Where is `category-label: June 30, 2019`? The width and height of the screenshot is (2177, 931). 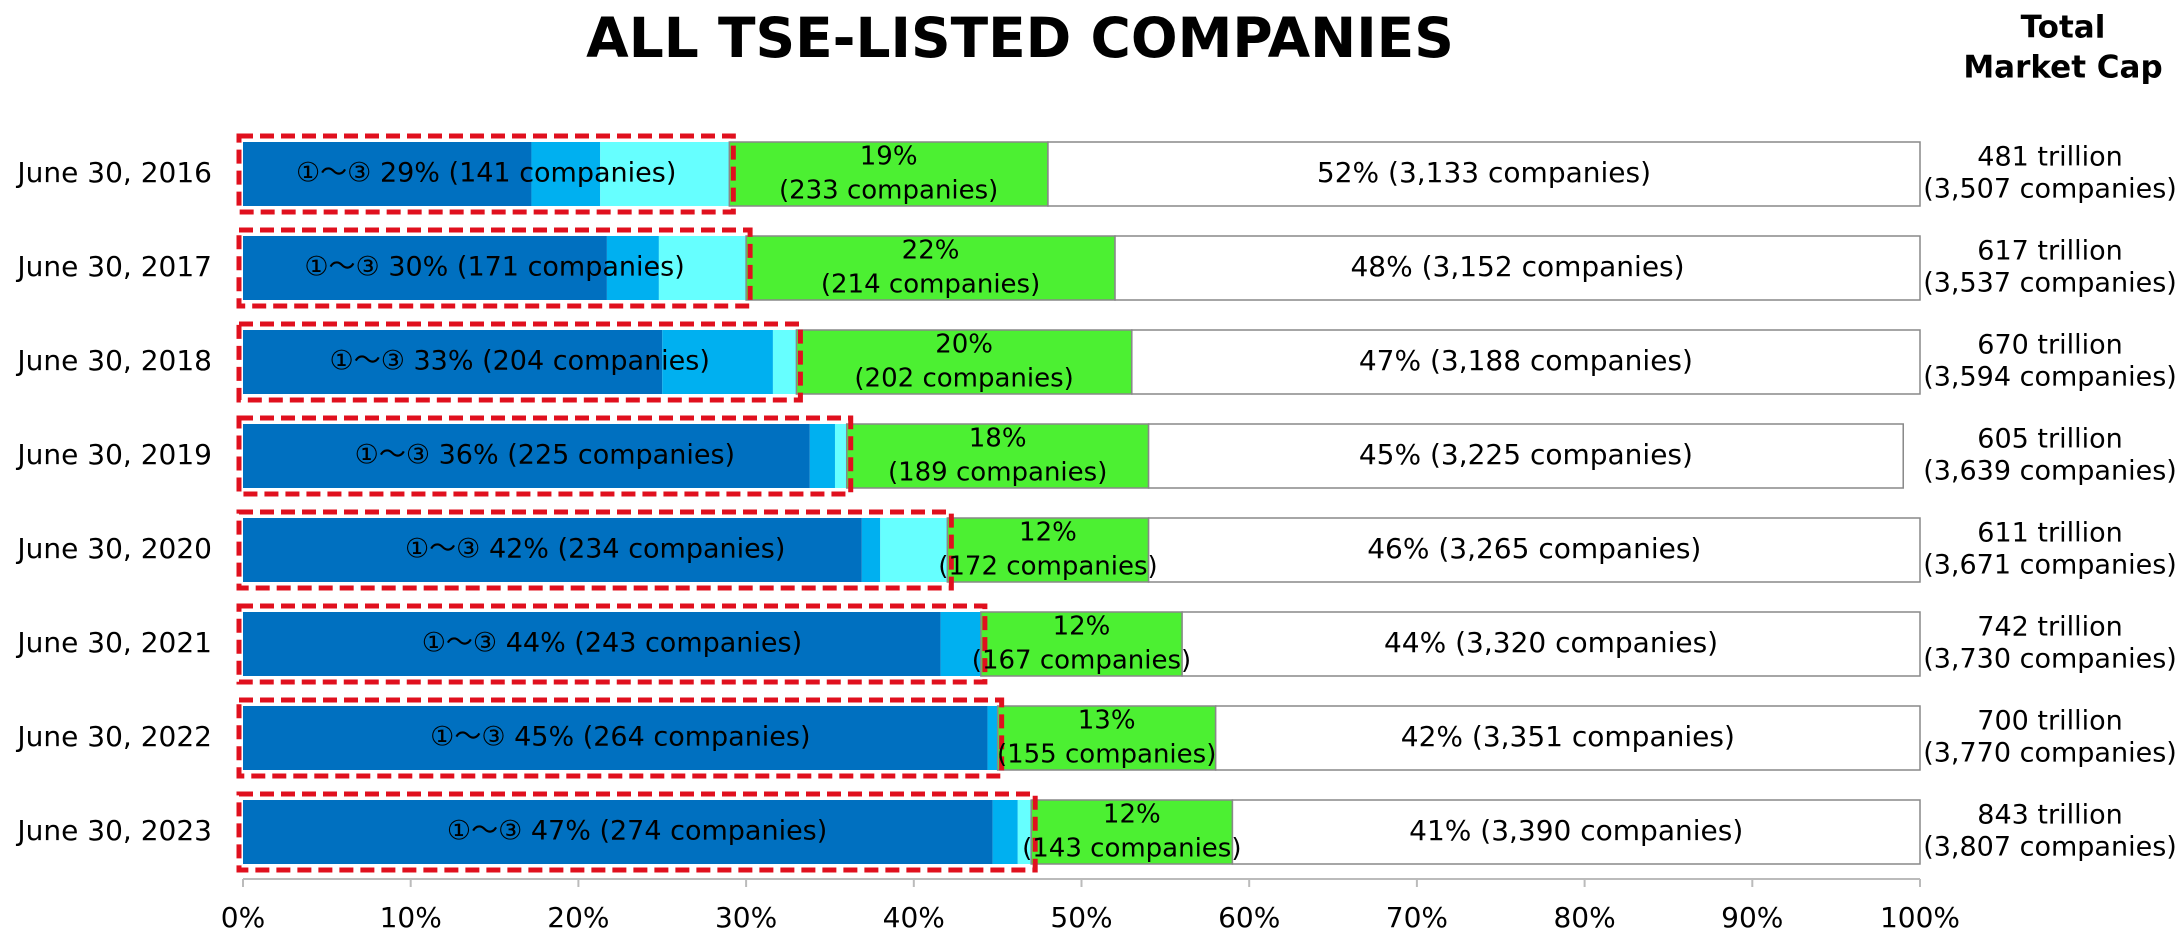
category-label: June 30, 2019 is located at coordinates (113, 454).